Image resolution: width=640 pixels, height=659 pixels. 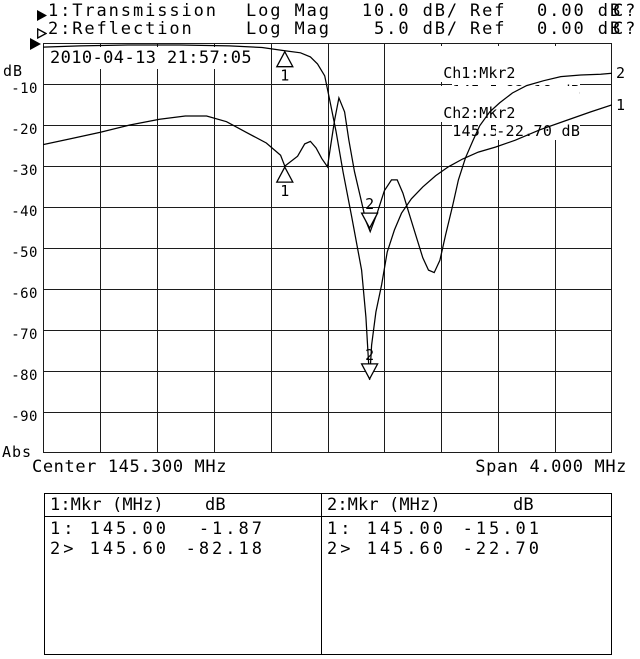 I want to click on marker-value: -15.01, so click(x=502, y=529).